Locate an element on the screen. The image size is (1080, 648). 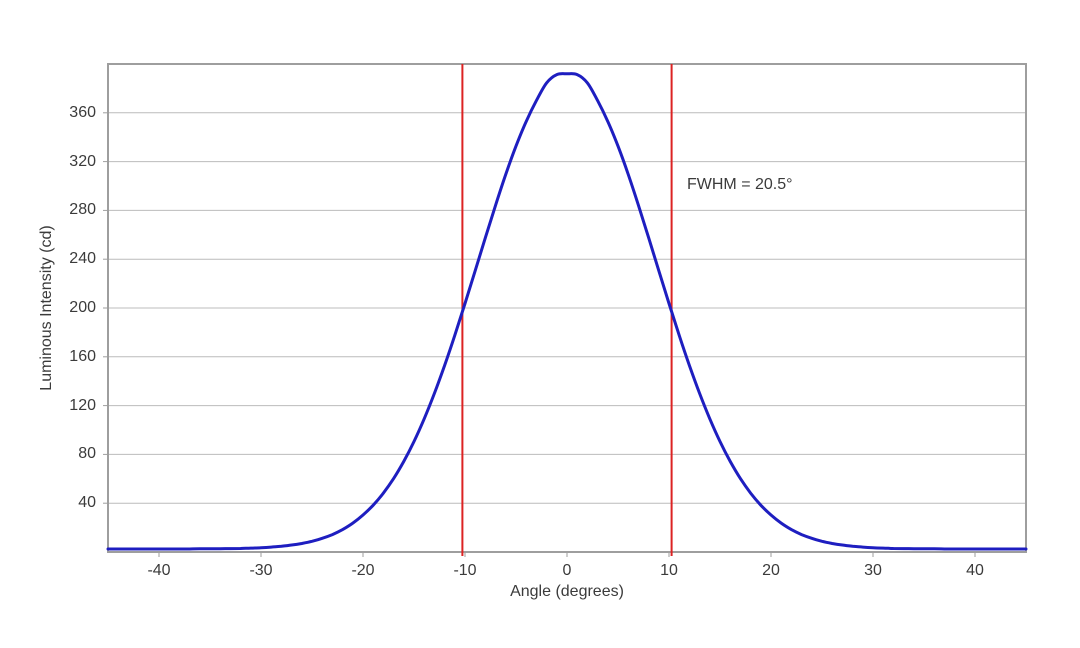
x-tick-label: 30 is located at coordinates (873, 570).